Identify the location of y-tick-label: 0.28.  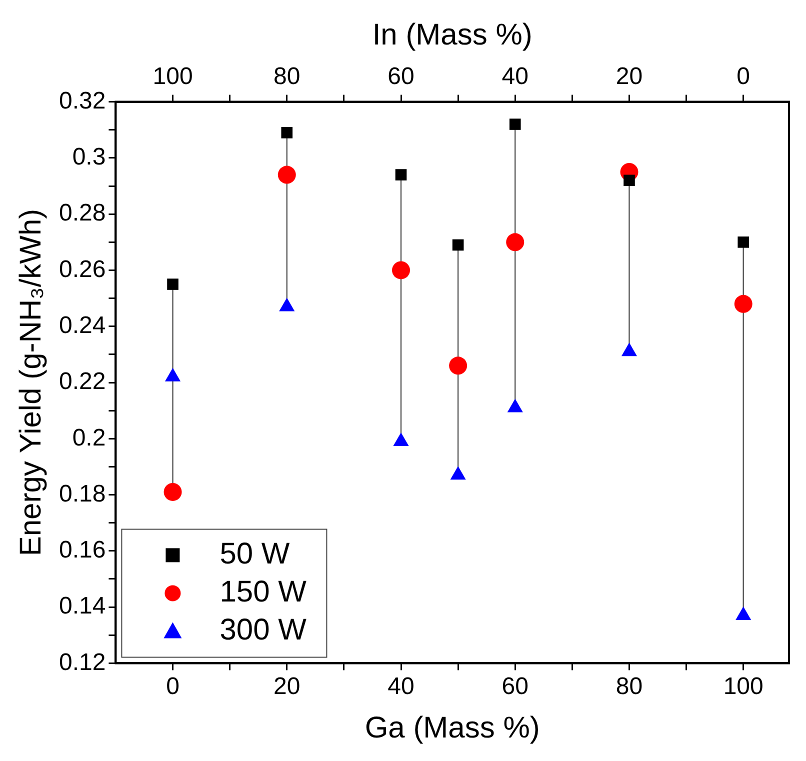
(82, 213).